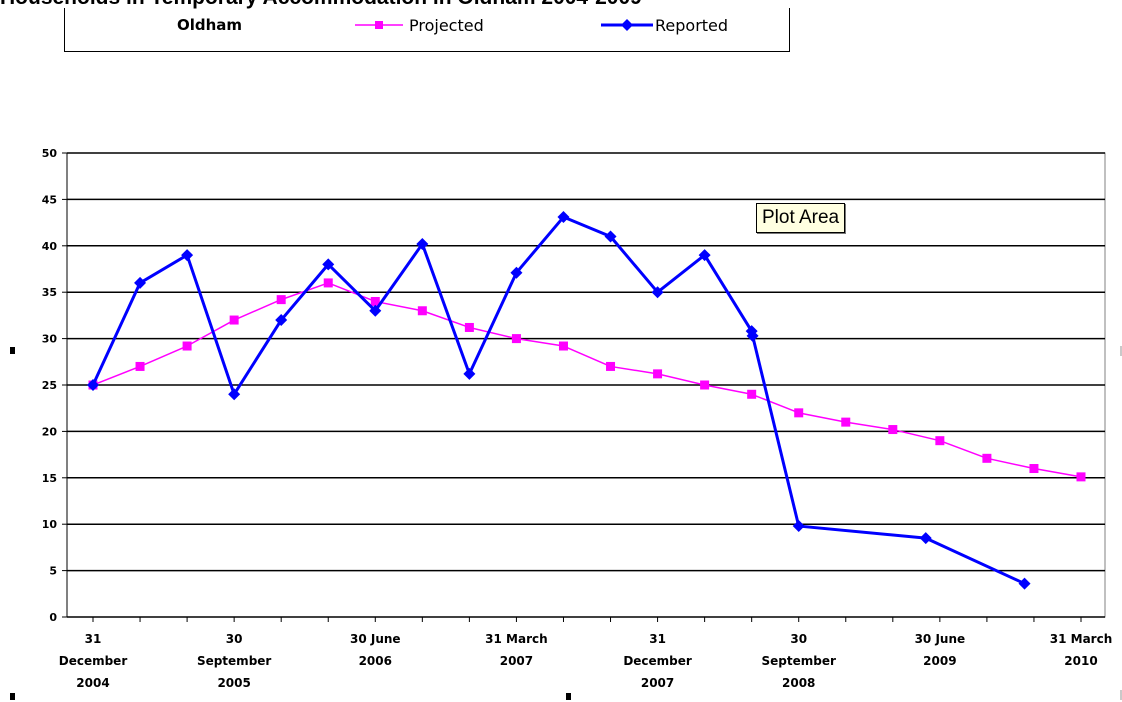 The height and width of the screenshot is (702, 1122). Describe the element at coordinates (801, 218) in the screenshot. I see `plot-area-tooltip: Plot Area` at that location.